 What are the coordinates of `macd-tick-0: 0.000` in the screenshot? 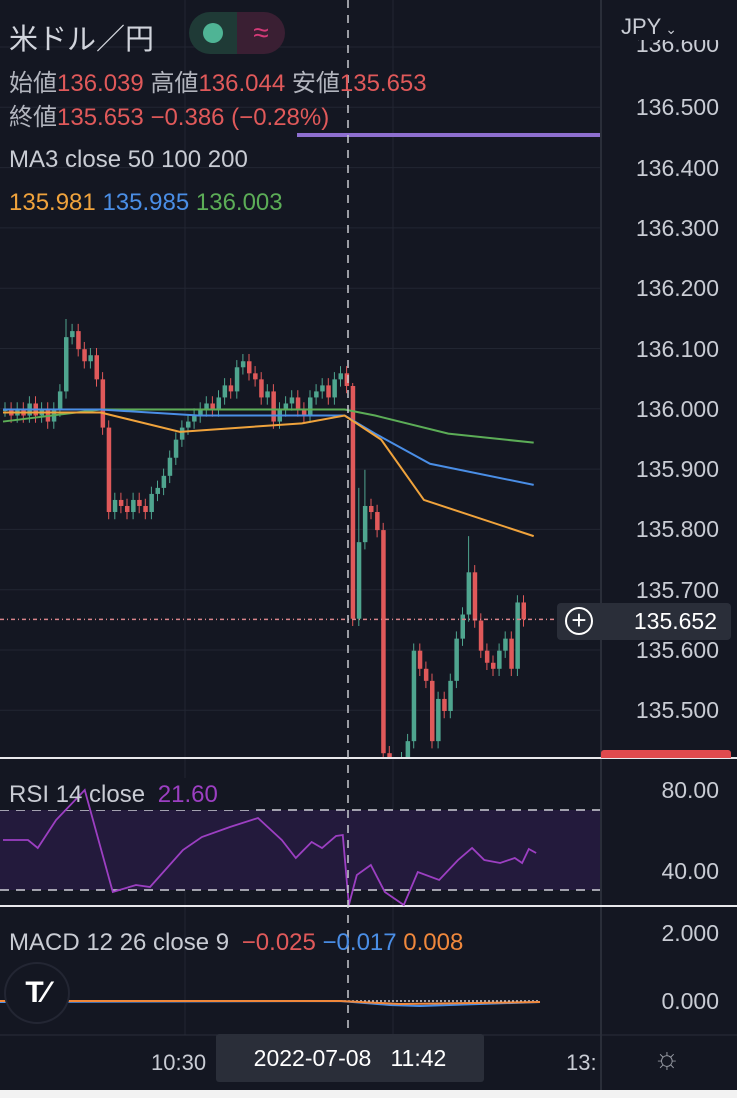 It's located at (690, 1001).